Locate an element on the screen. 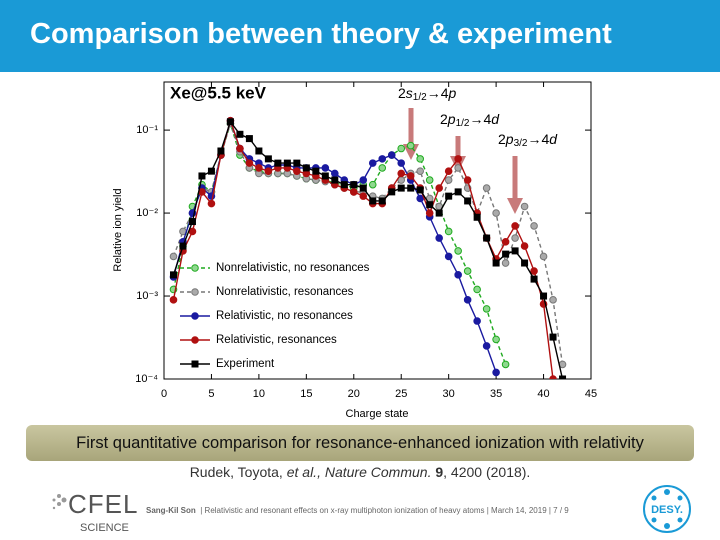 Image resolution: width=720 pixels, height=540 pixels. annotation: 2s1/2→4p is located at coordinates (427, 94).